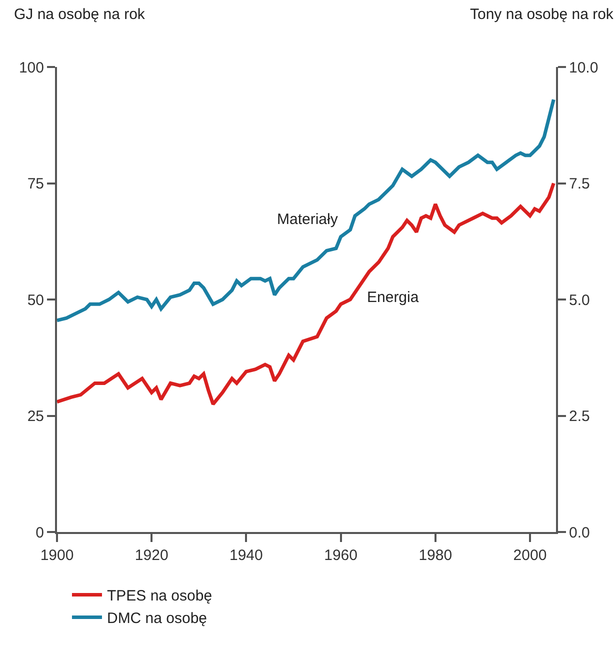 Image resolution: width=616 pixels, height=646 pixels. Describe the element at coordinates (579, 533) in the screenshot. I see `y2-tick-label: 0.0` at that location.